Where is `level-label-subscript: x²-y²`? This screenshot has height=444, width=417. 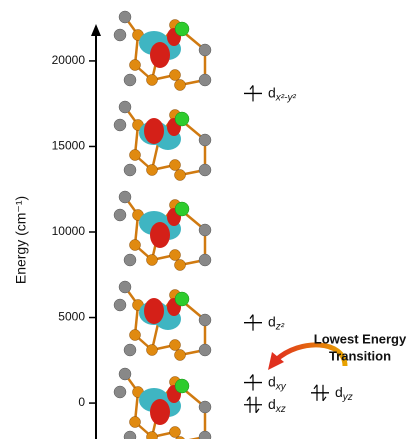 level-label-subscript: x²-y² is located at coordinates (286, 97).